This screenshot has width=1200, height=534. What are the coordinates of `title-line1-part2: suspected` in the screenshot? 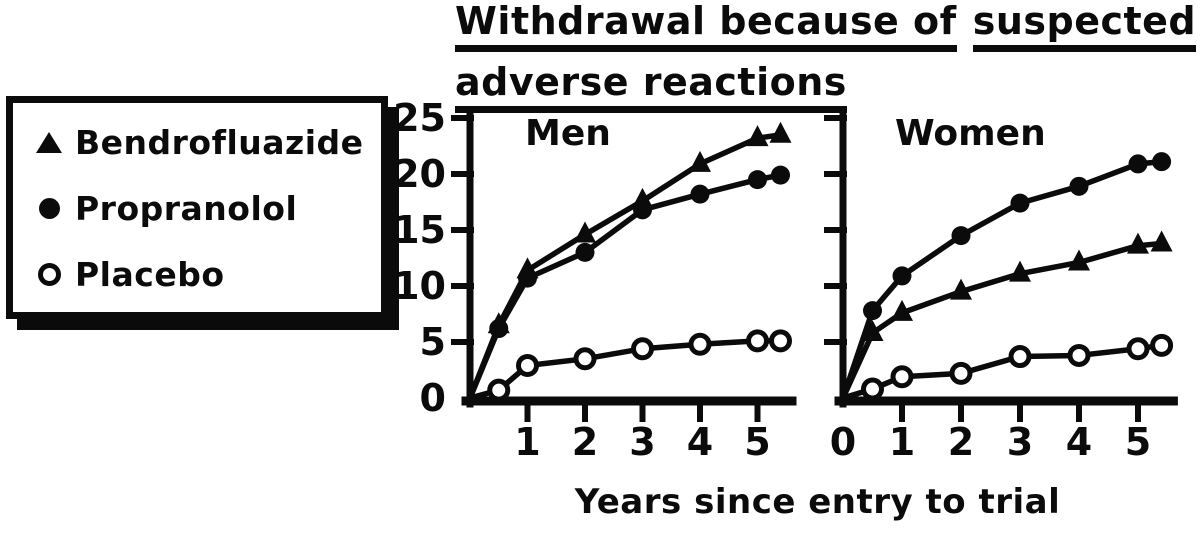 It's located at (1084, 26).